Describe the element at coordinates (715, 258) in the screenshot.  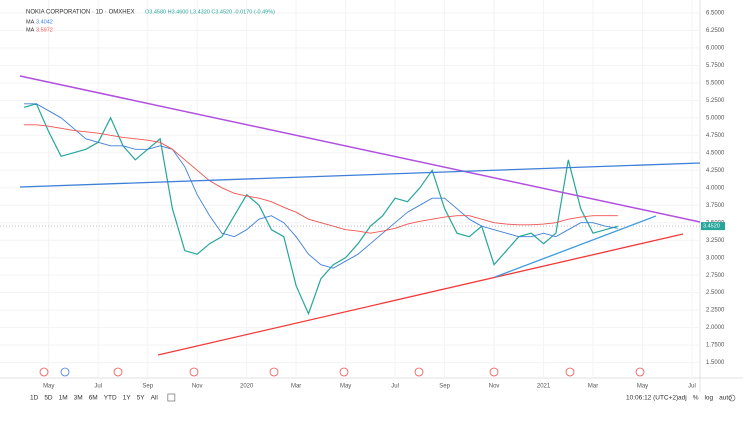
I see `y-tick-label: 3.0000` at that location.